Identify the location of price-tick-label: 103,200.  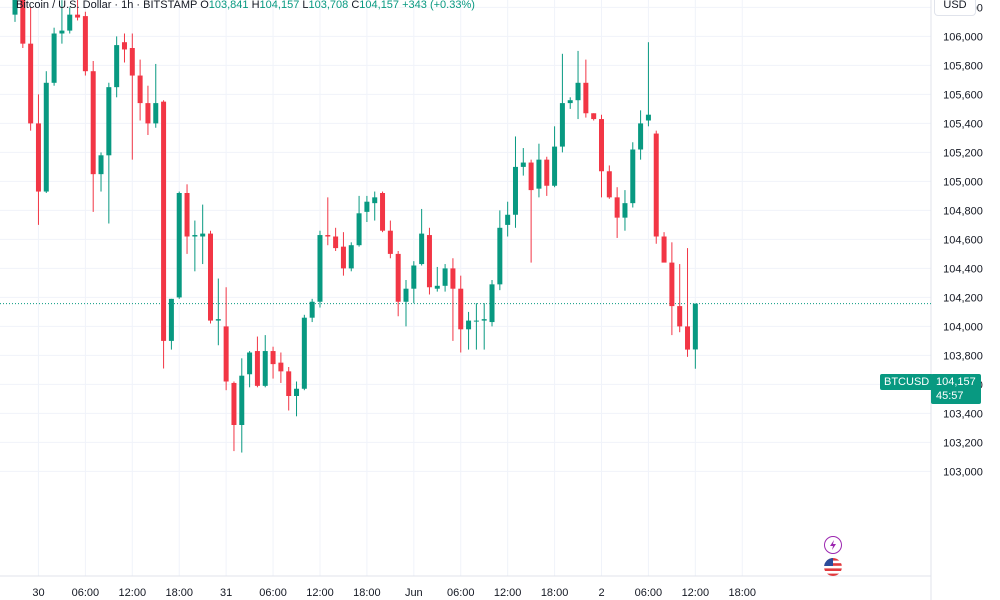
(963, 443).